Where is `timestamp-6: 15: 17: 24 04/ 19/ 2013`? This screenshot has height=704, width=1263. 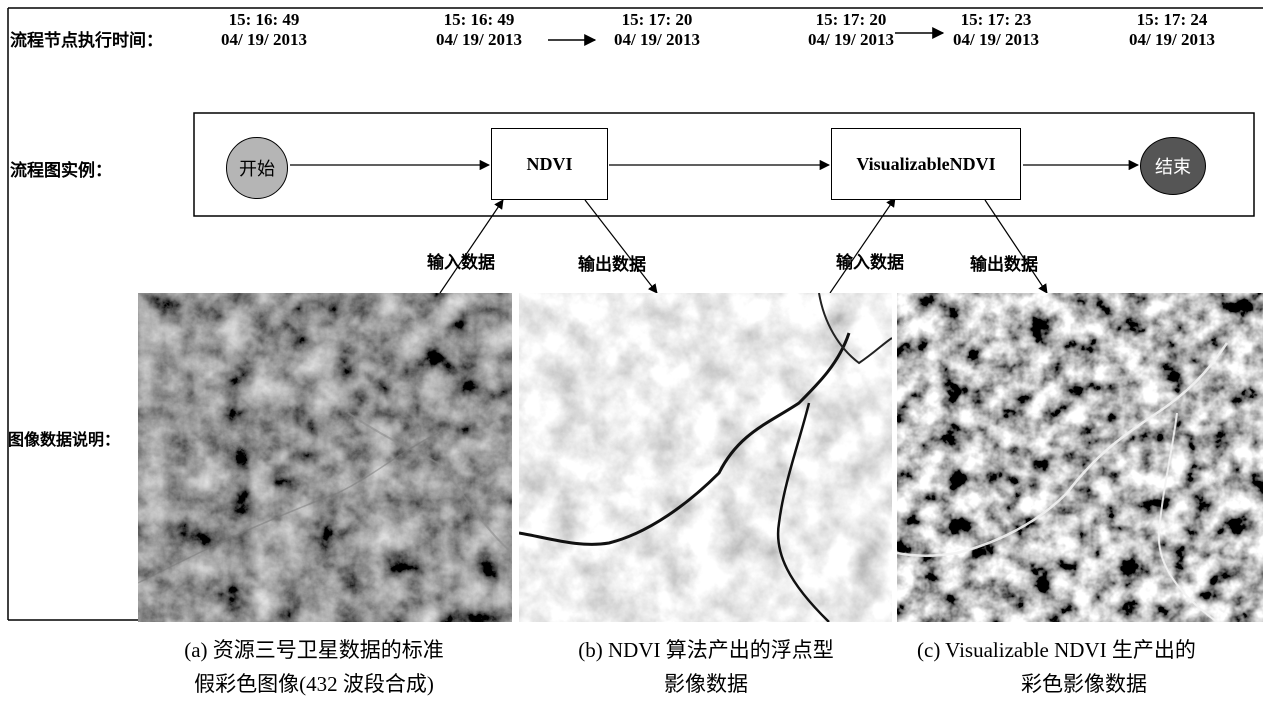
timestamp-6: 15: 17: 24 04/ 19/ 2013 is located at coordinates (1172, 30).